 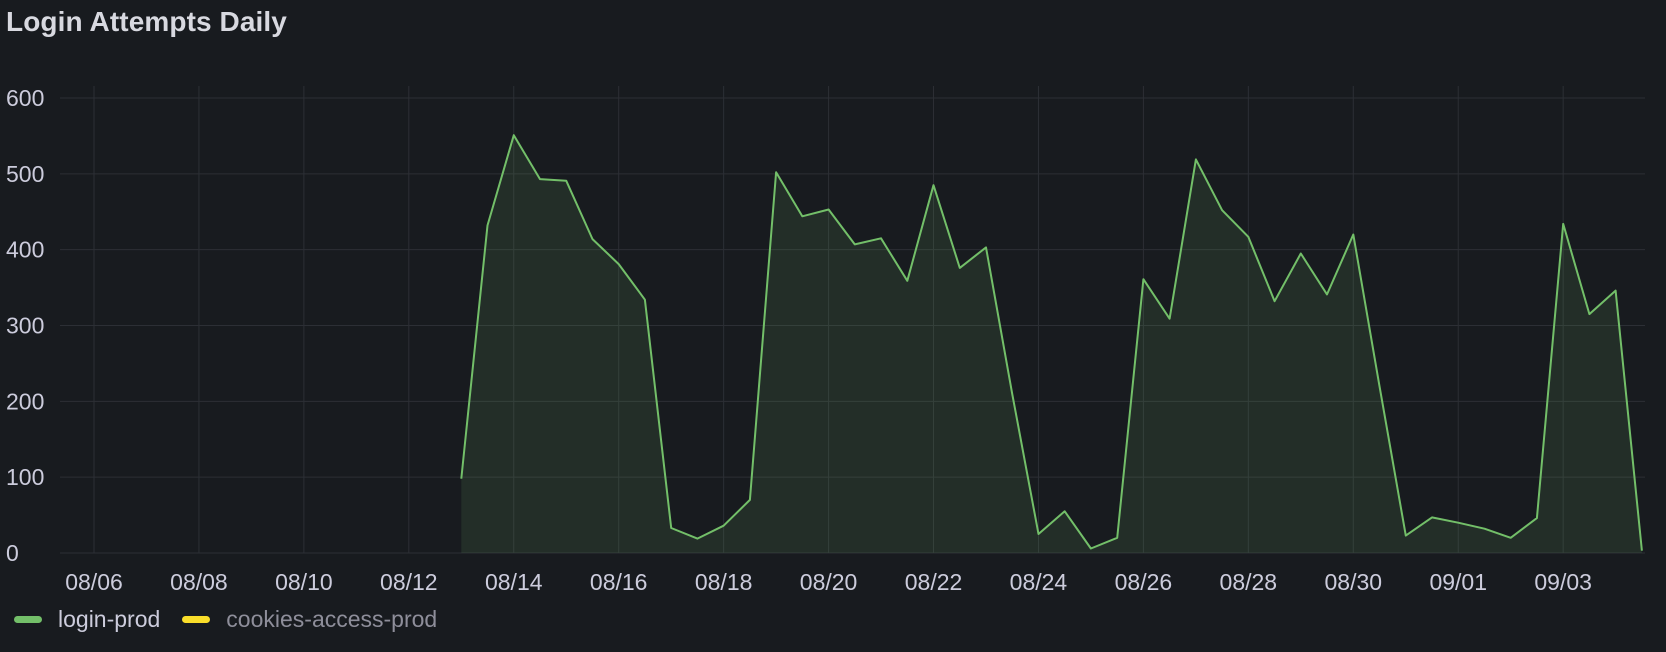 I want to click on x-tick-label-08-22: 08/22, so click(x=934, y=582).